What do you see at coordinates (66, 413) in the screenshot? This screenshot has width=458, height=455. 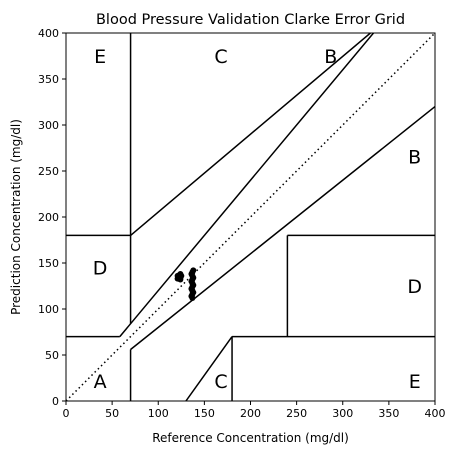 I see `x-tick-label: 0` at bounding box center [66, 413].